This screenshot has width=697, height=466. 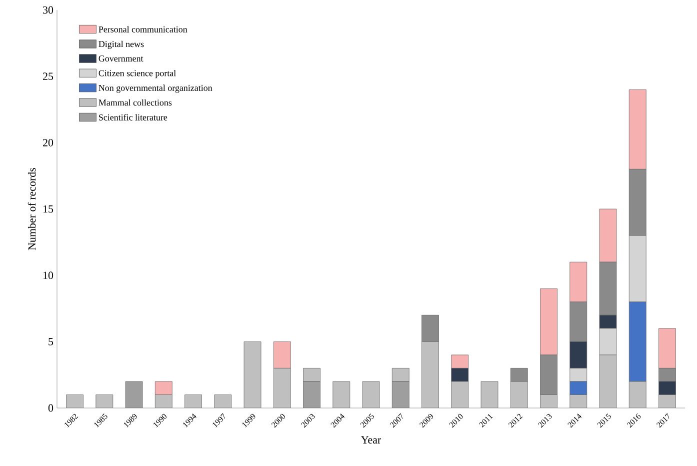 What do you see at coordinates (133, 117) in the screenshot?
I see `legend-label: Scientific literature` at bounding box center [133, 117].